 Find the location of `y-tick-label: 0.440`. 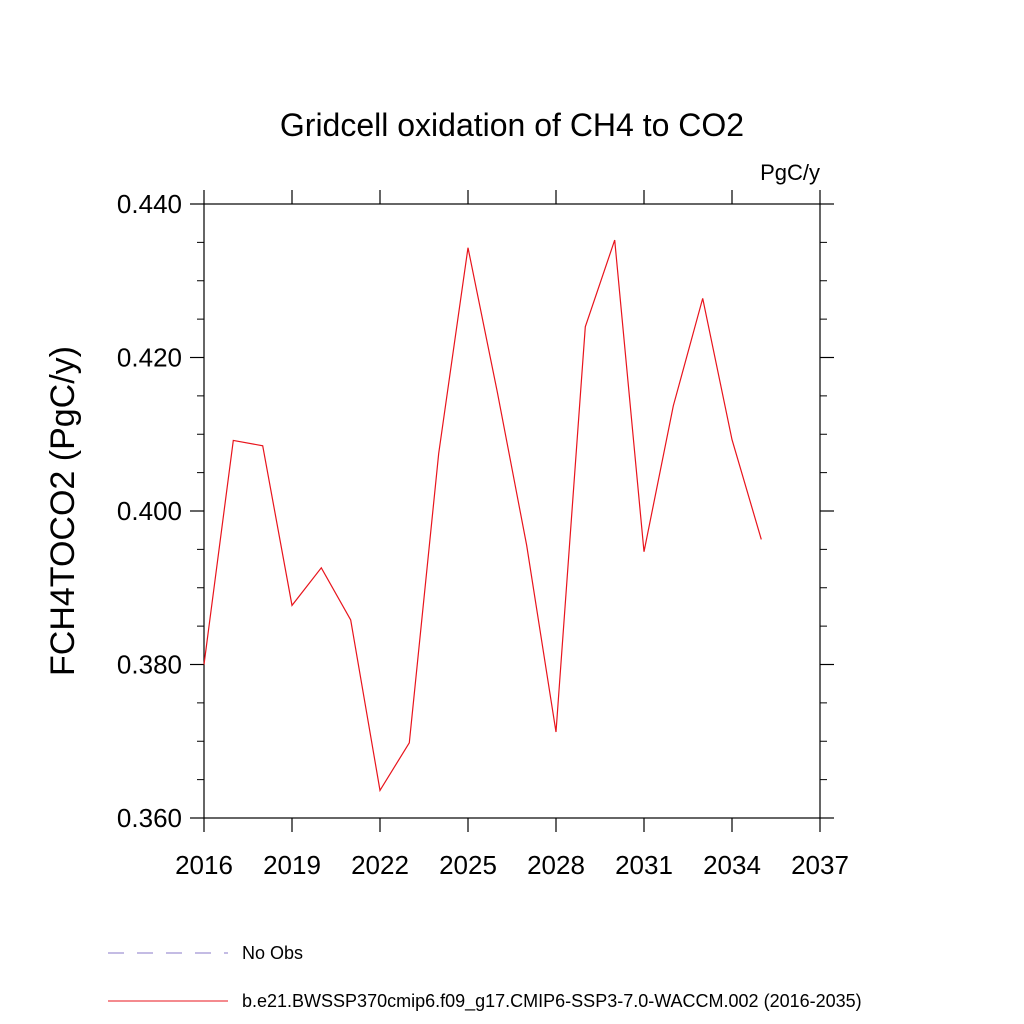

y-tick-label: 0.440 is located at coordinates (149, 204).